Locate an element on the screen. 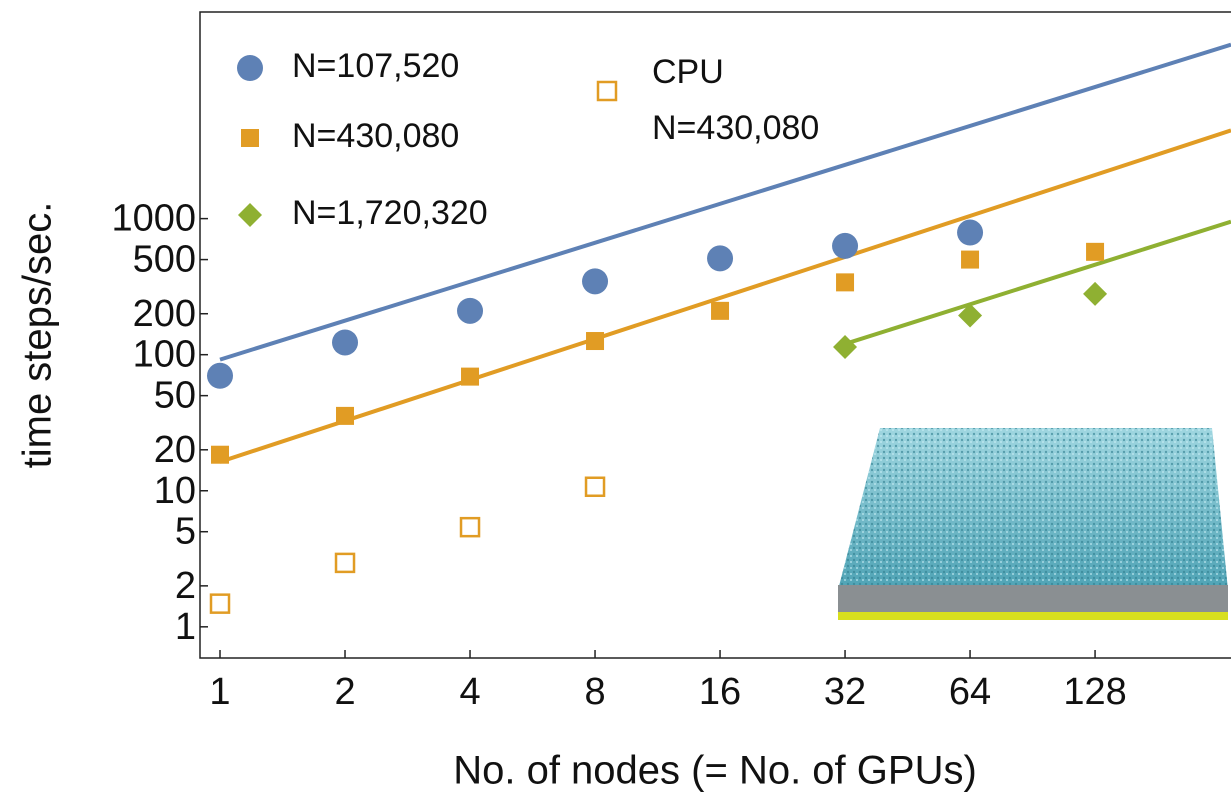 Image resolution: width=1231 pixels, height=796 pixels. x-tick-label: 4 is located at coordinates (469, 692).